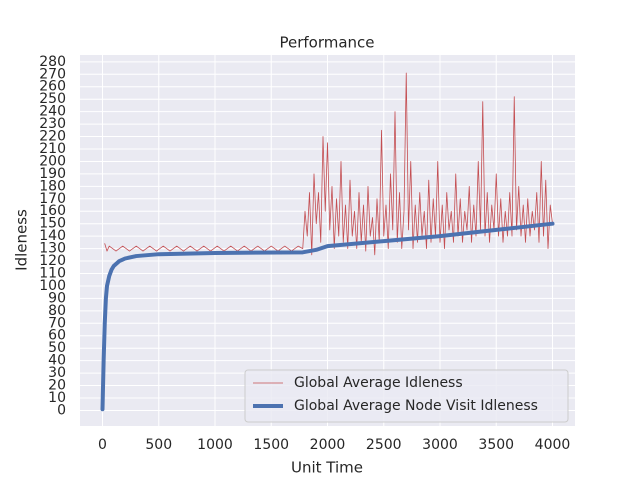 The image size is (640, 484). What do you see at coordinates (52, 186) in the screenshot?
I see `y-tick-label: 180` at bounding box center [52, 186].